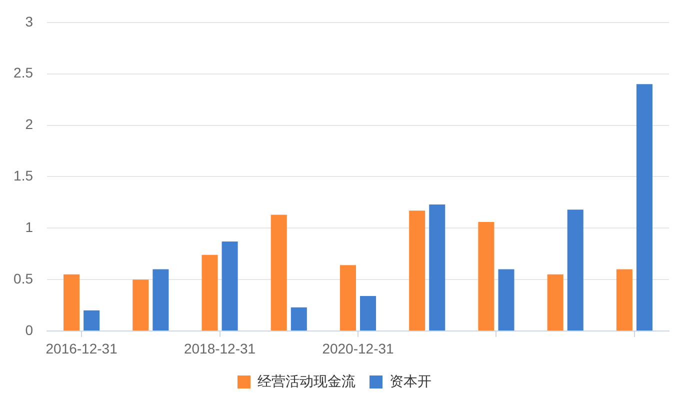 Image resolution: width=688 pixels, height=405 pixels. What do you see at coordinates (24, 72) in the screenshot?
I see `y-tick-label: 2.5` at bounding box center [24, 72].